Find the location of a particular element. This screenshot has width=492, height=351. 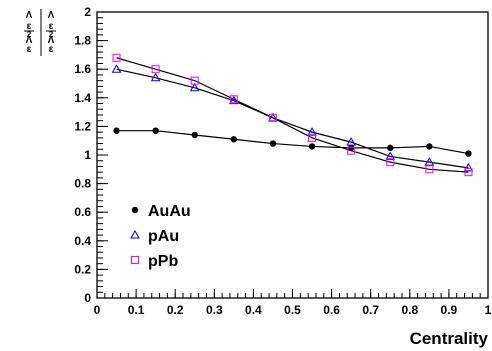

legend-label: pPb is located at coordinates (163, 261).